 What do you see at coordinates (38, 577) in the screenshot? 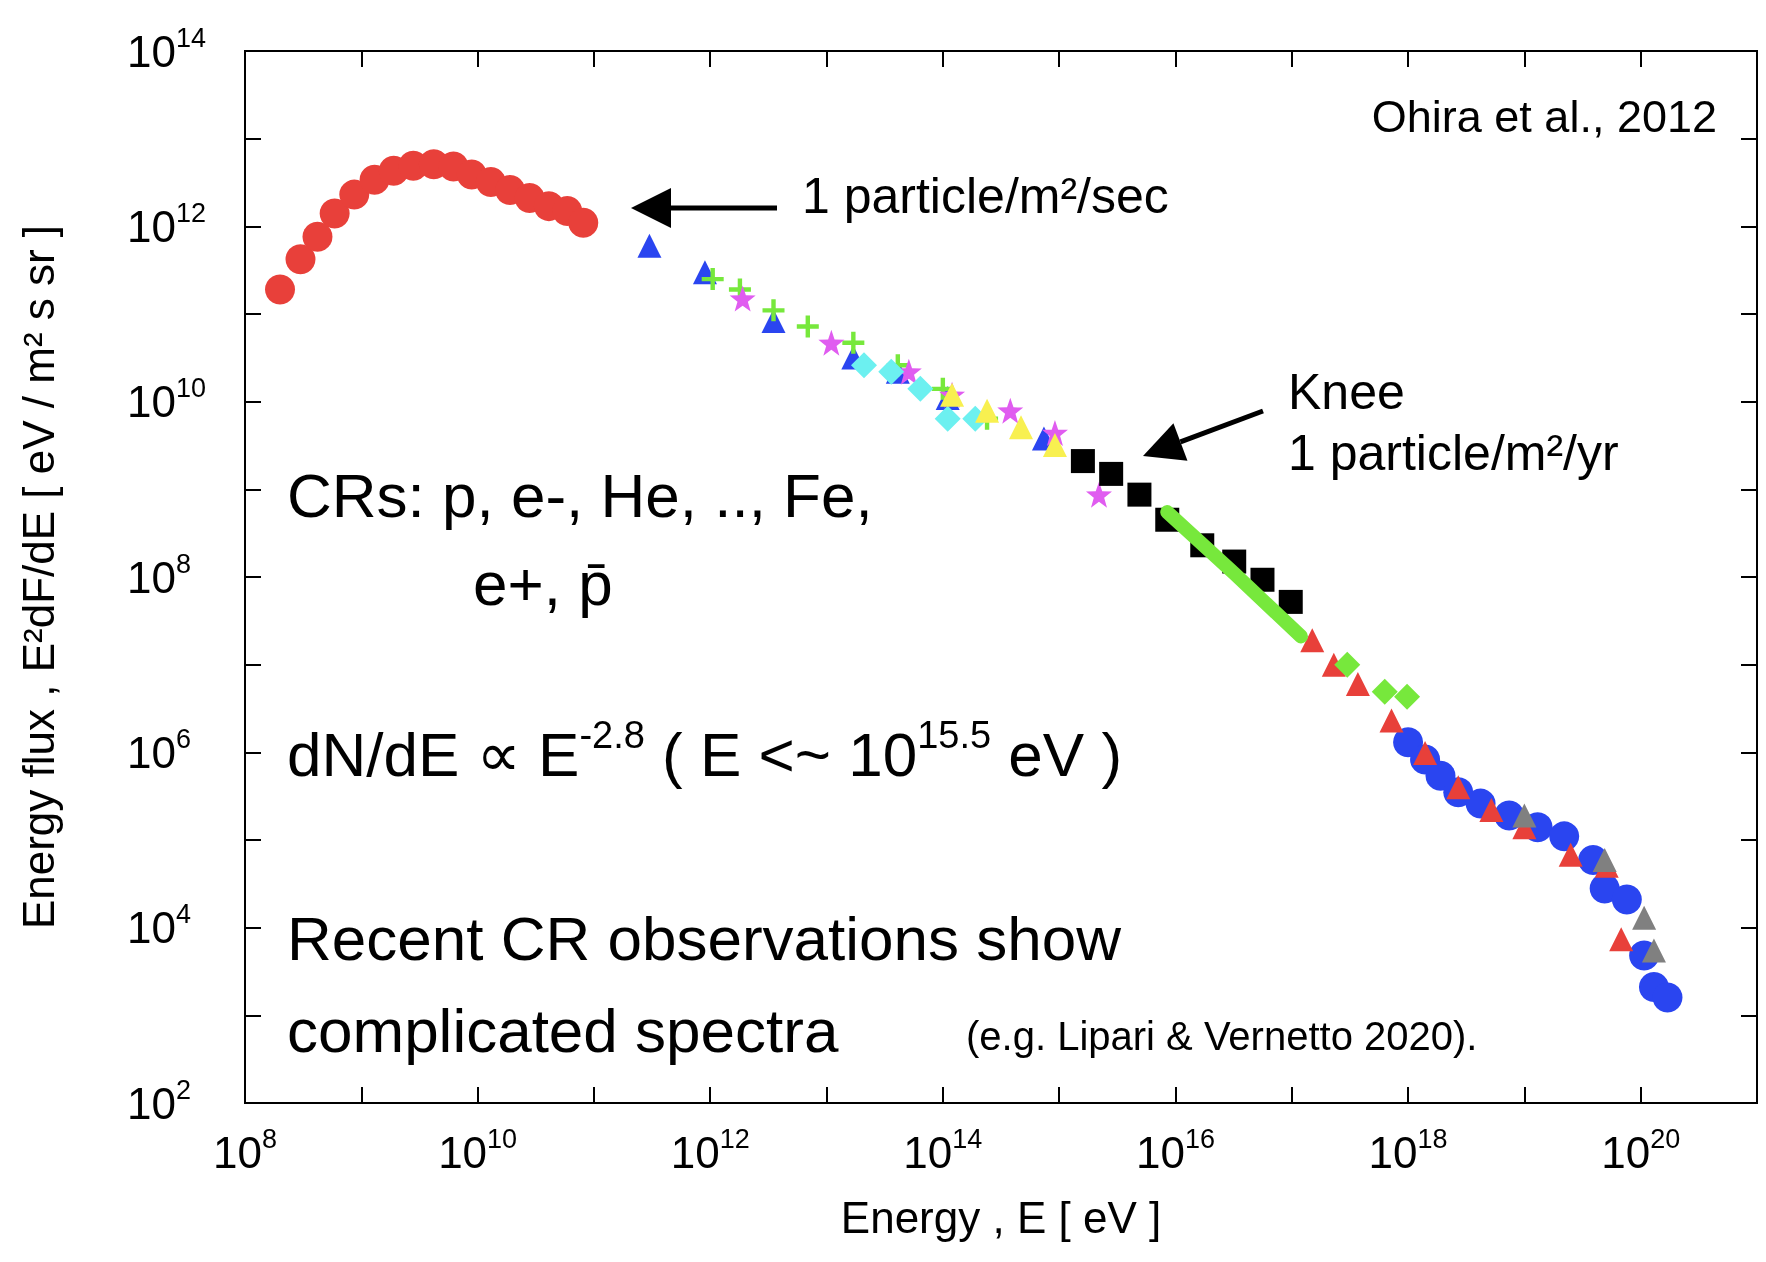
I see `y-axis-title: Energy flux , E²dF/dE [ eV / m² s sr ]` at bounding box center [38, 577].